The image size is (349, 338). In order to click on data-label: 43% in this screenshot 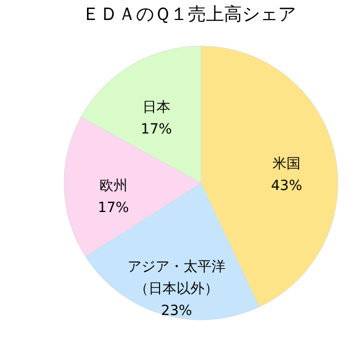, I will do `click(286, 186)`.